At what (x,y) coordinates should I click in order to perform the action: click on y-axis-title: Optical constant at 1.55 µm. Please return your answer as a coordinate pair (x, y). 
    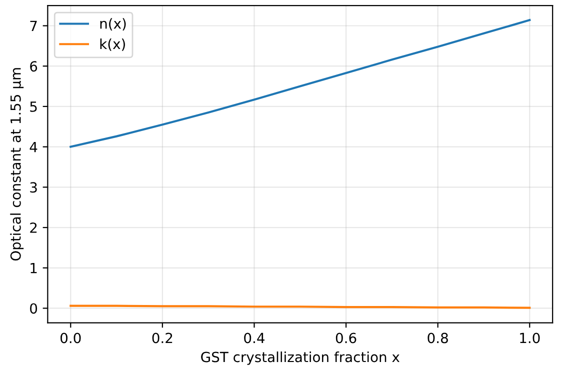
    Looking at the image, I should click on (17, 164).